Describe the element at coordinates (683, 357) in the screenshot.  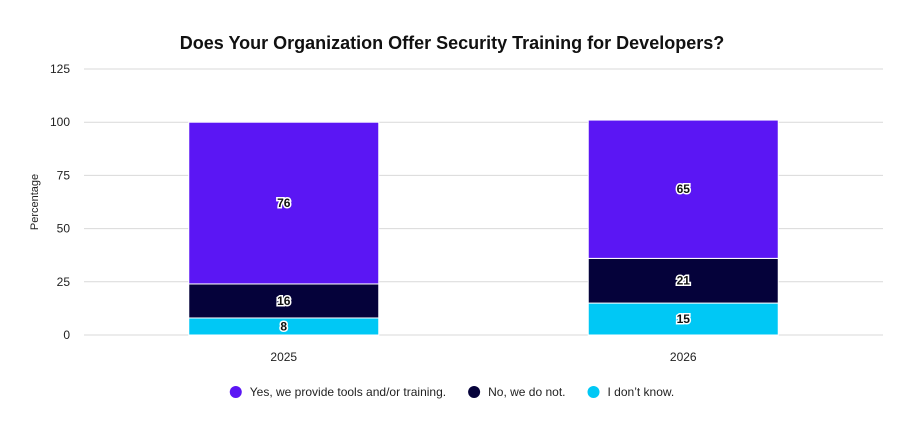
I see `x-tick-label: 2026` at that location.